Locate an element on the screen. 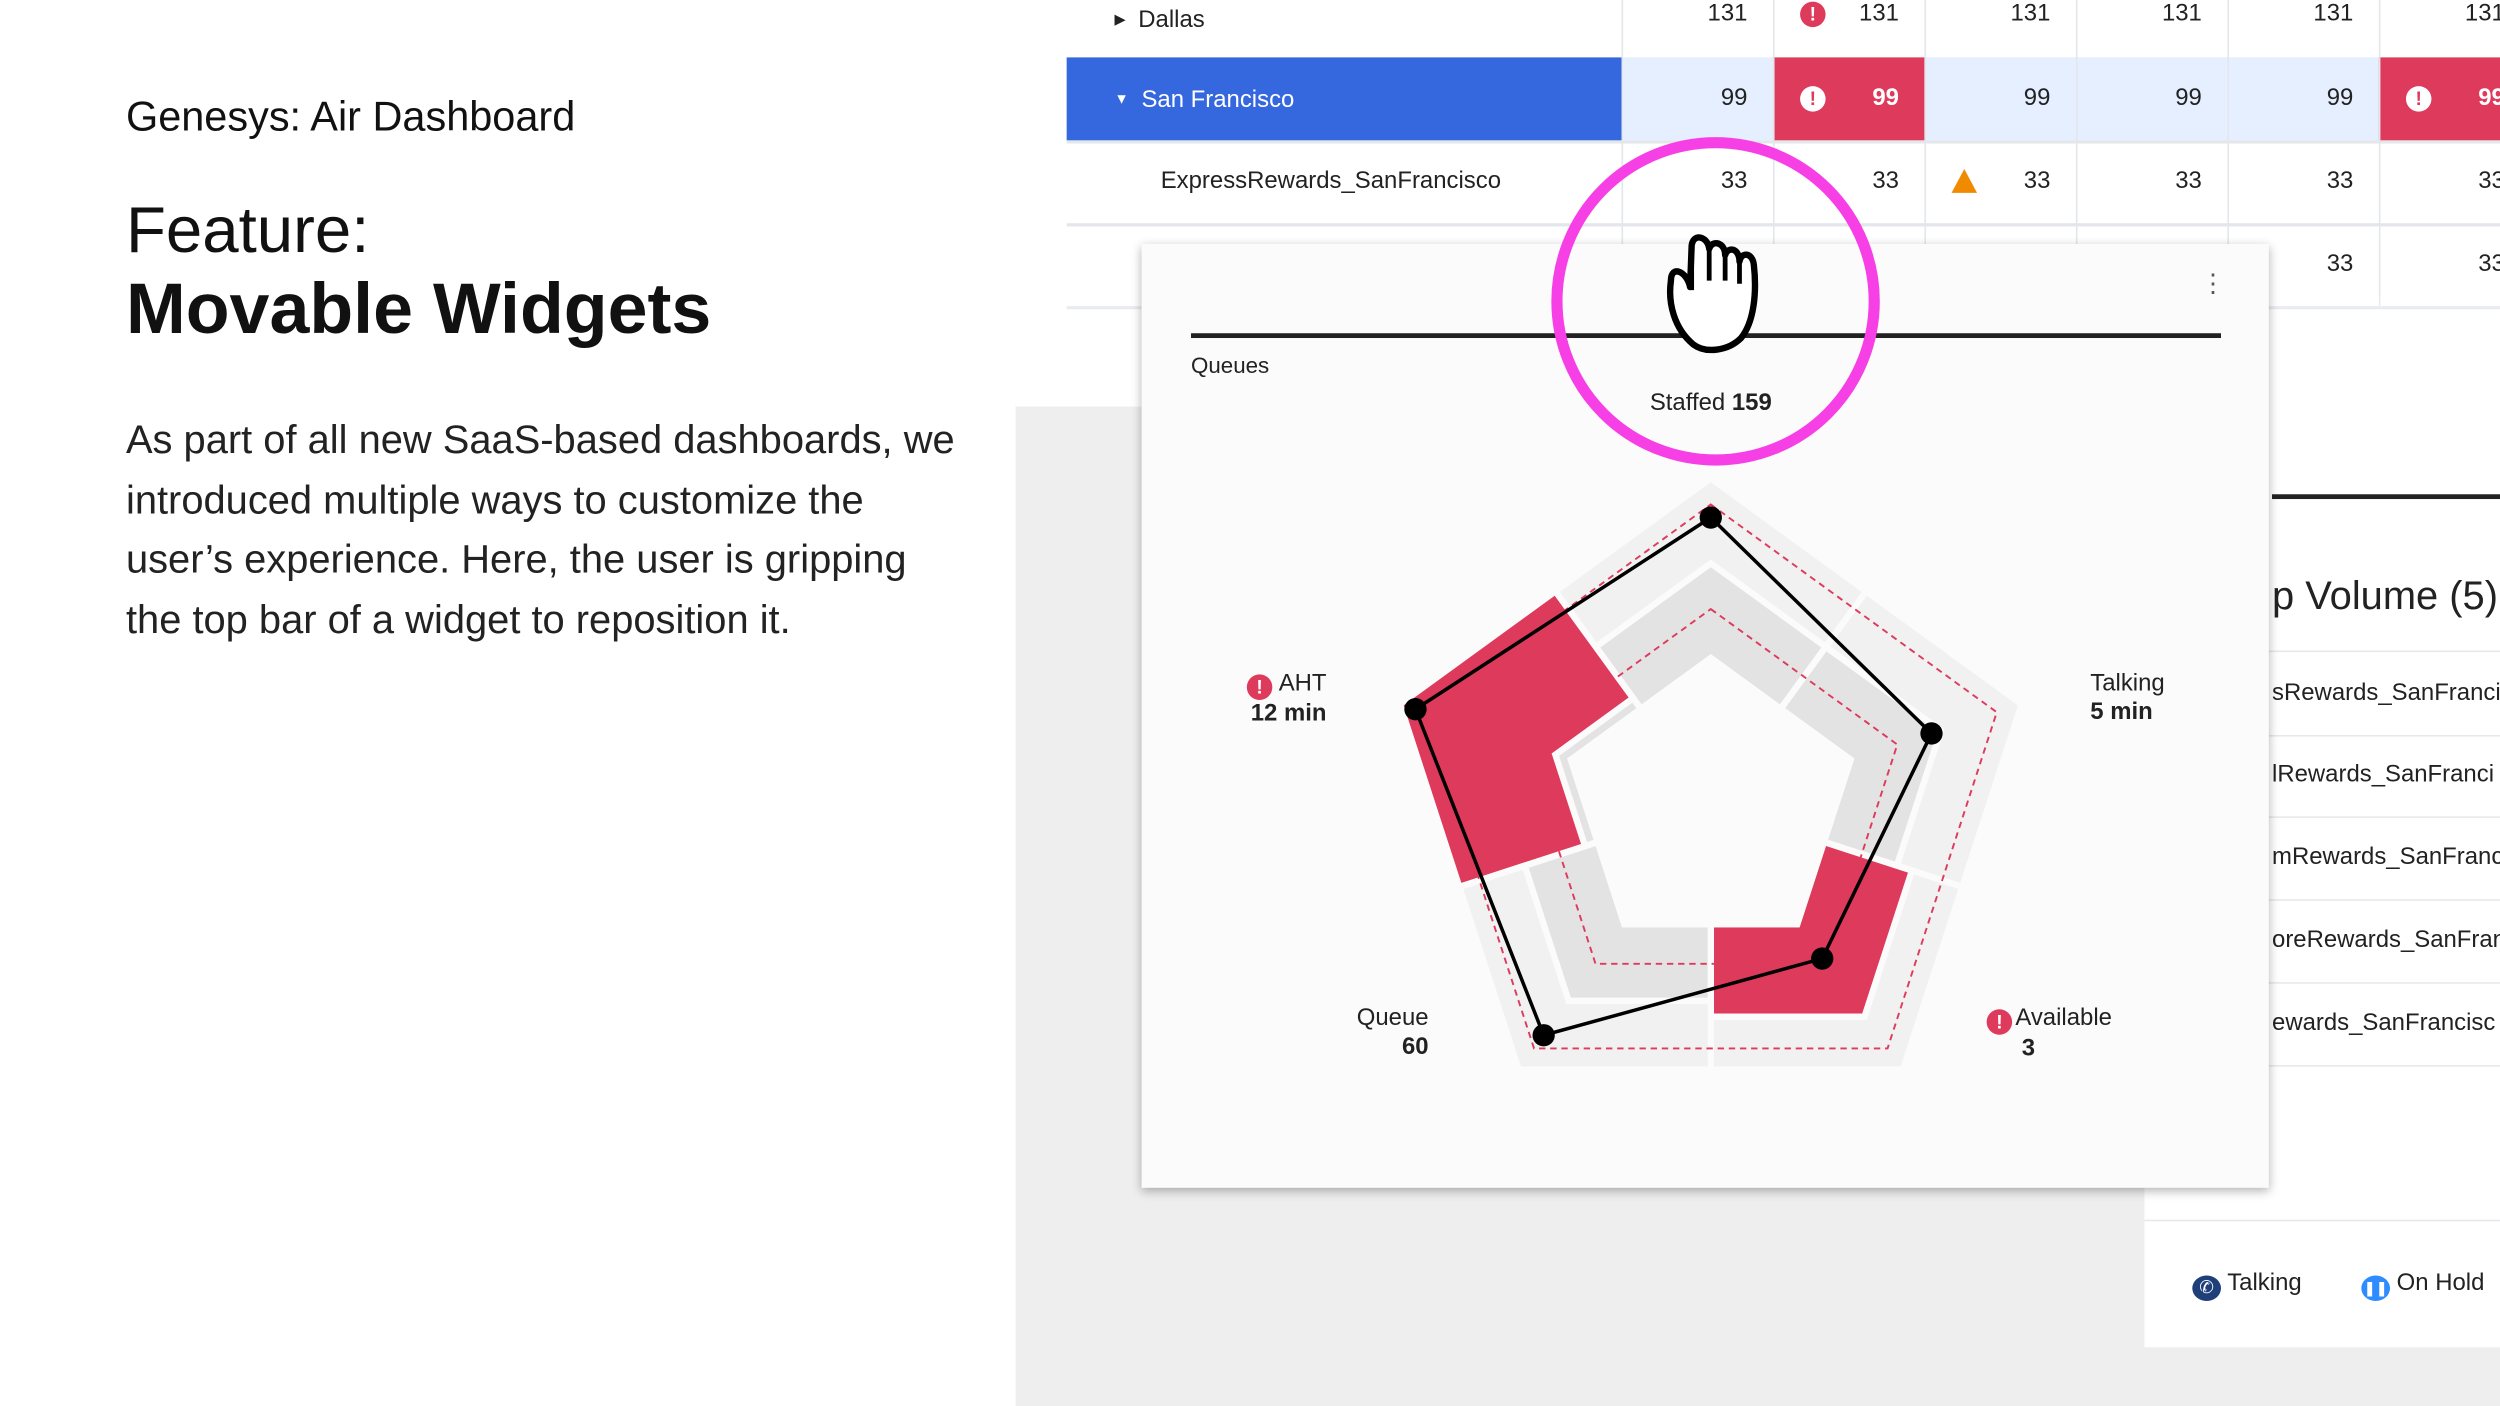 Image resolution: width=2500 pixels, height=1406 pixels. radar-point-aht is located at coordinates (1415, 709).